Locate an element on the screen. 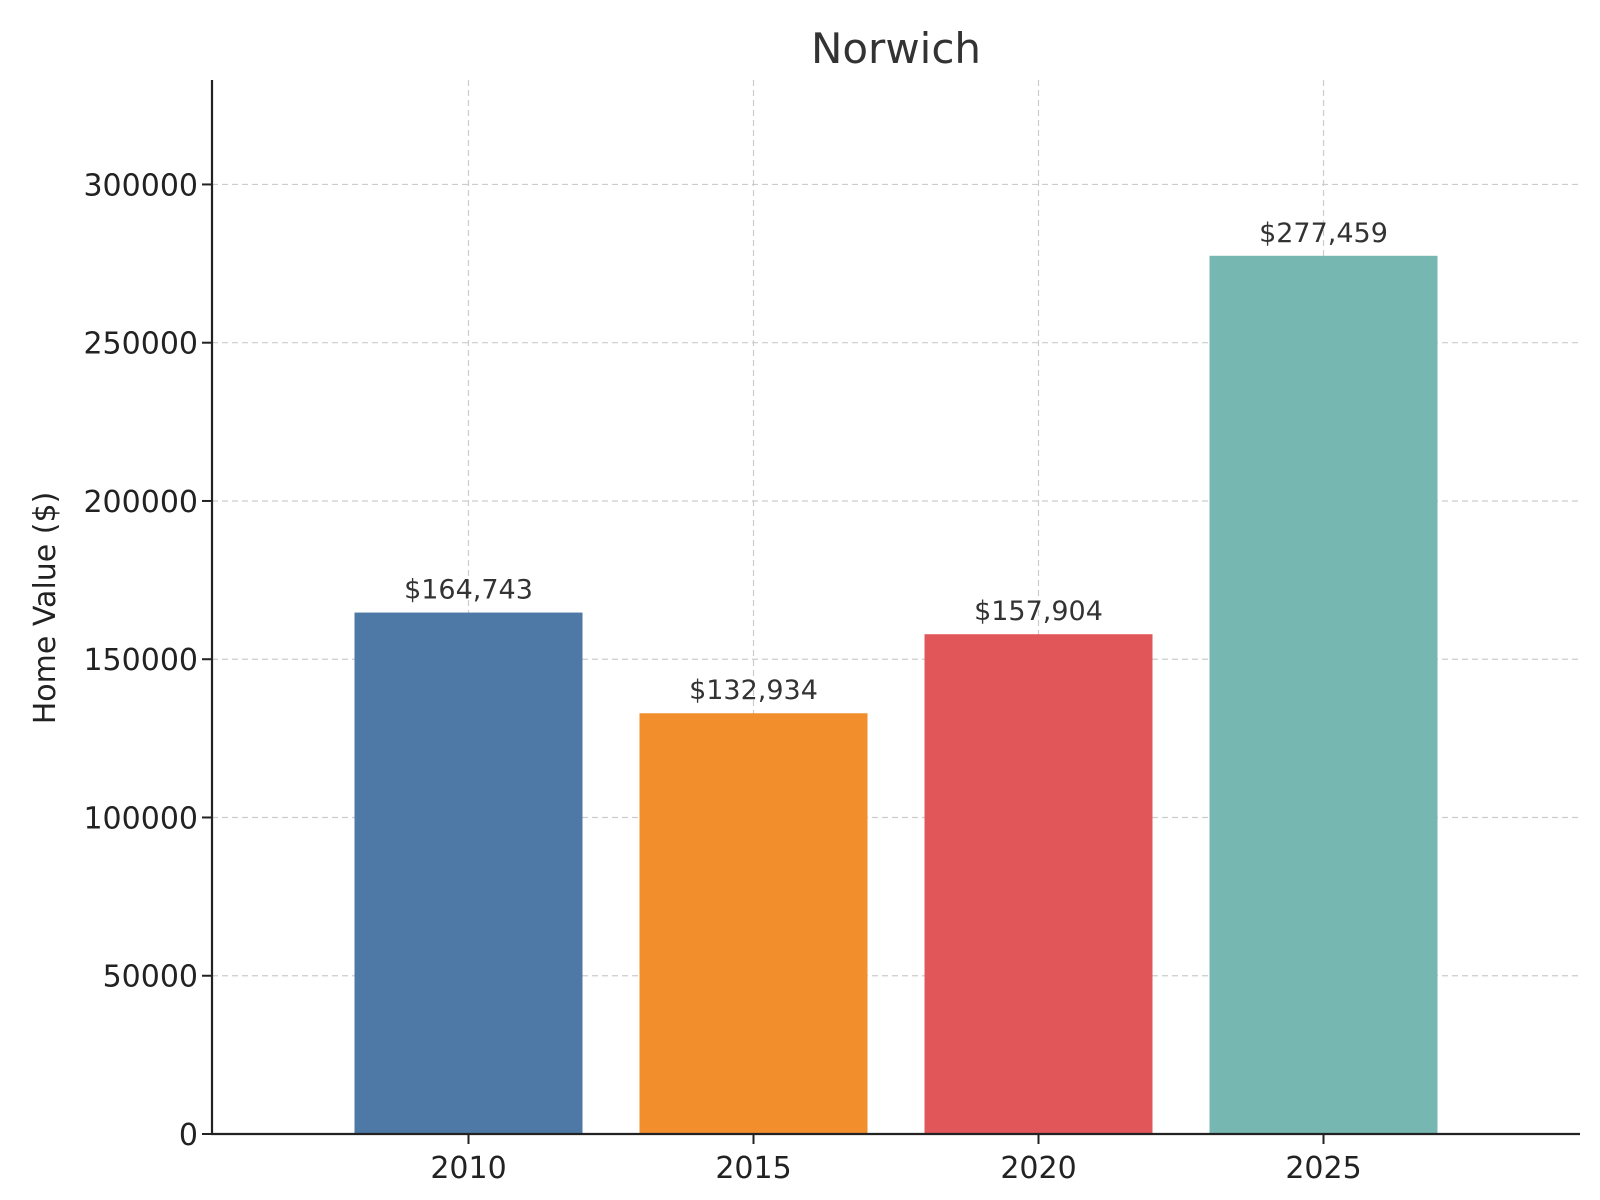 The image size is (1600, 1200). chart-title: Norwich is located at coordinates (896, 48).